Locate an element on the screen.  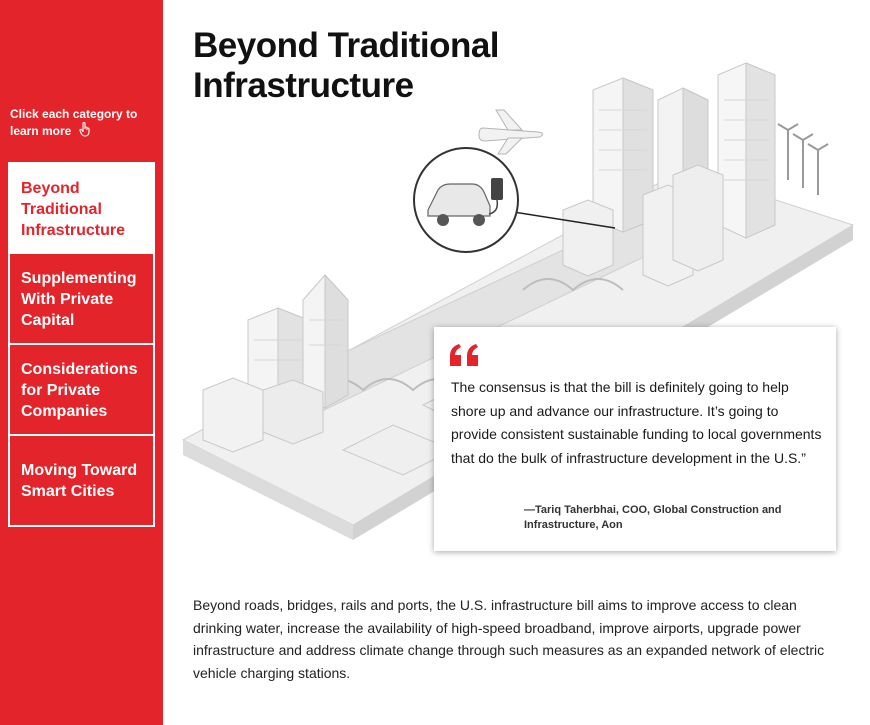
ev-charging-inset is located at coordinates (466, 200).